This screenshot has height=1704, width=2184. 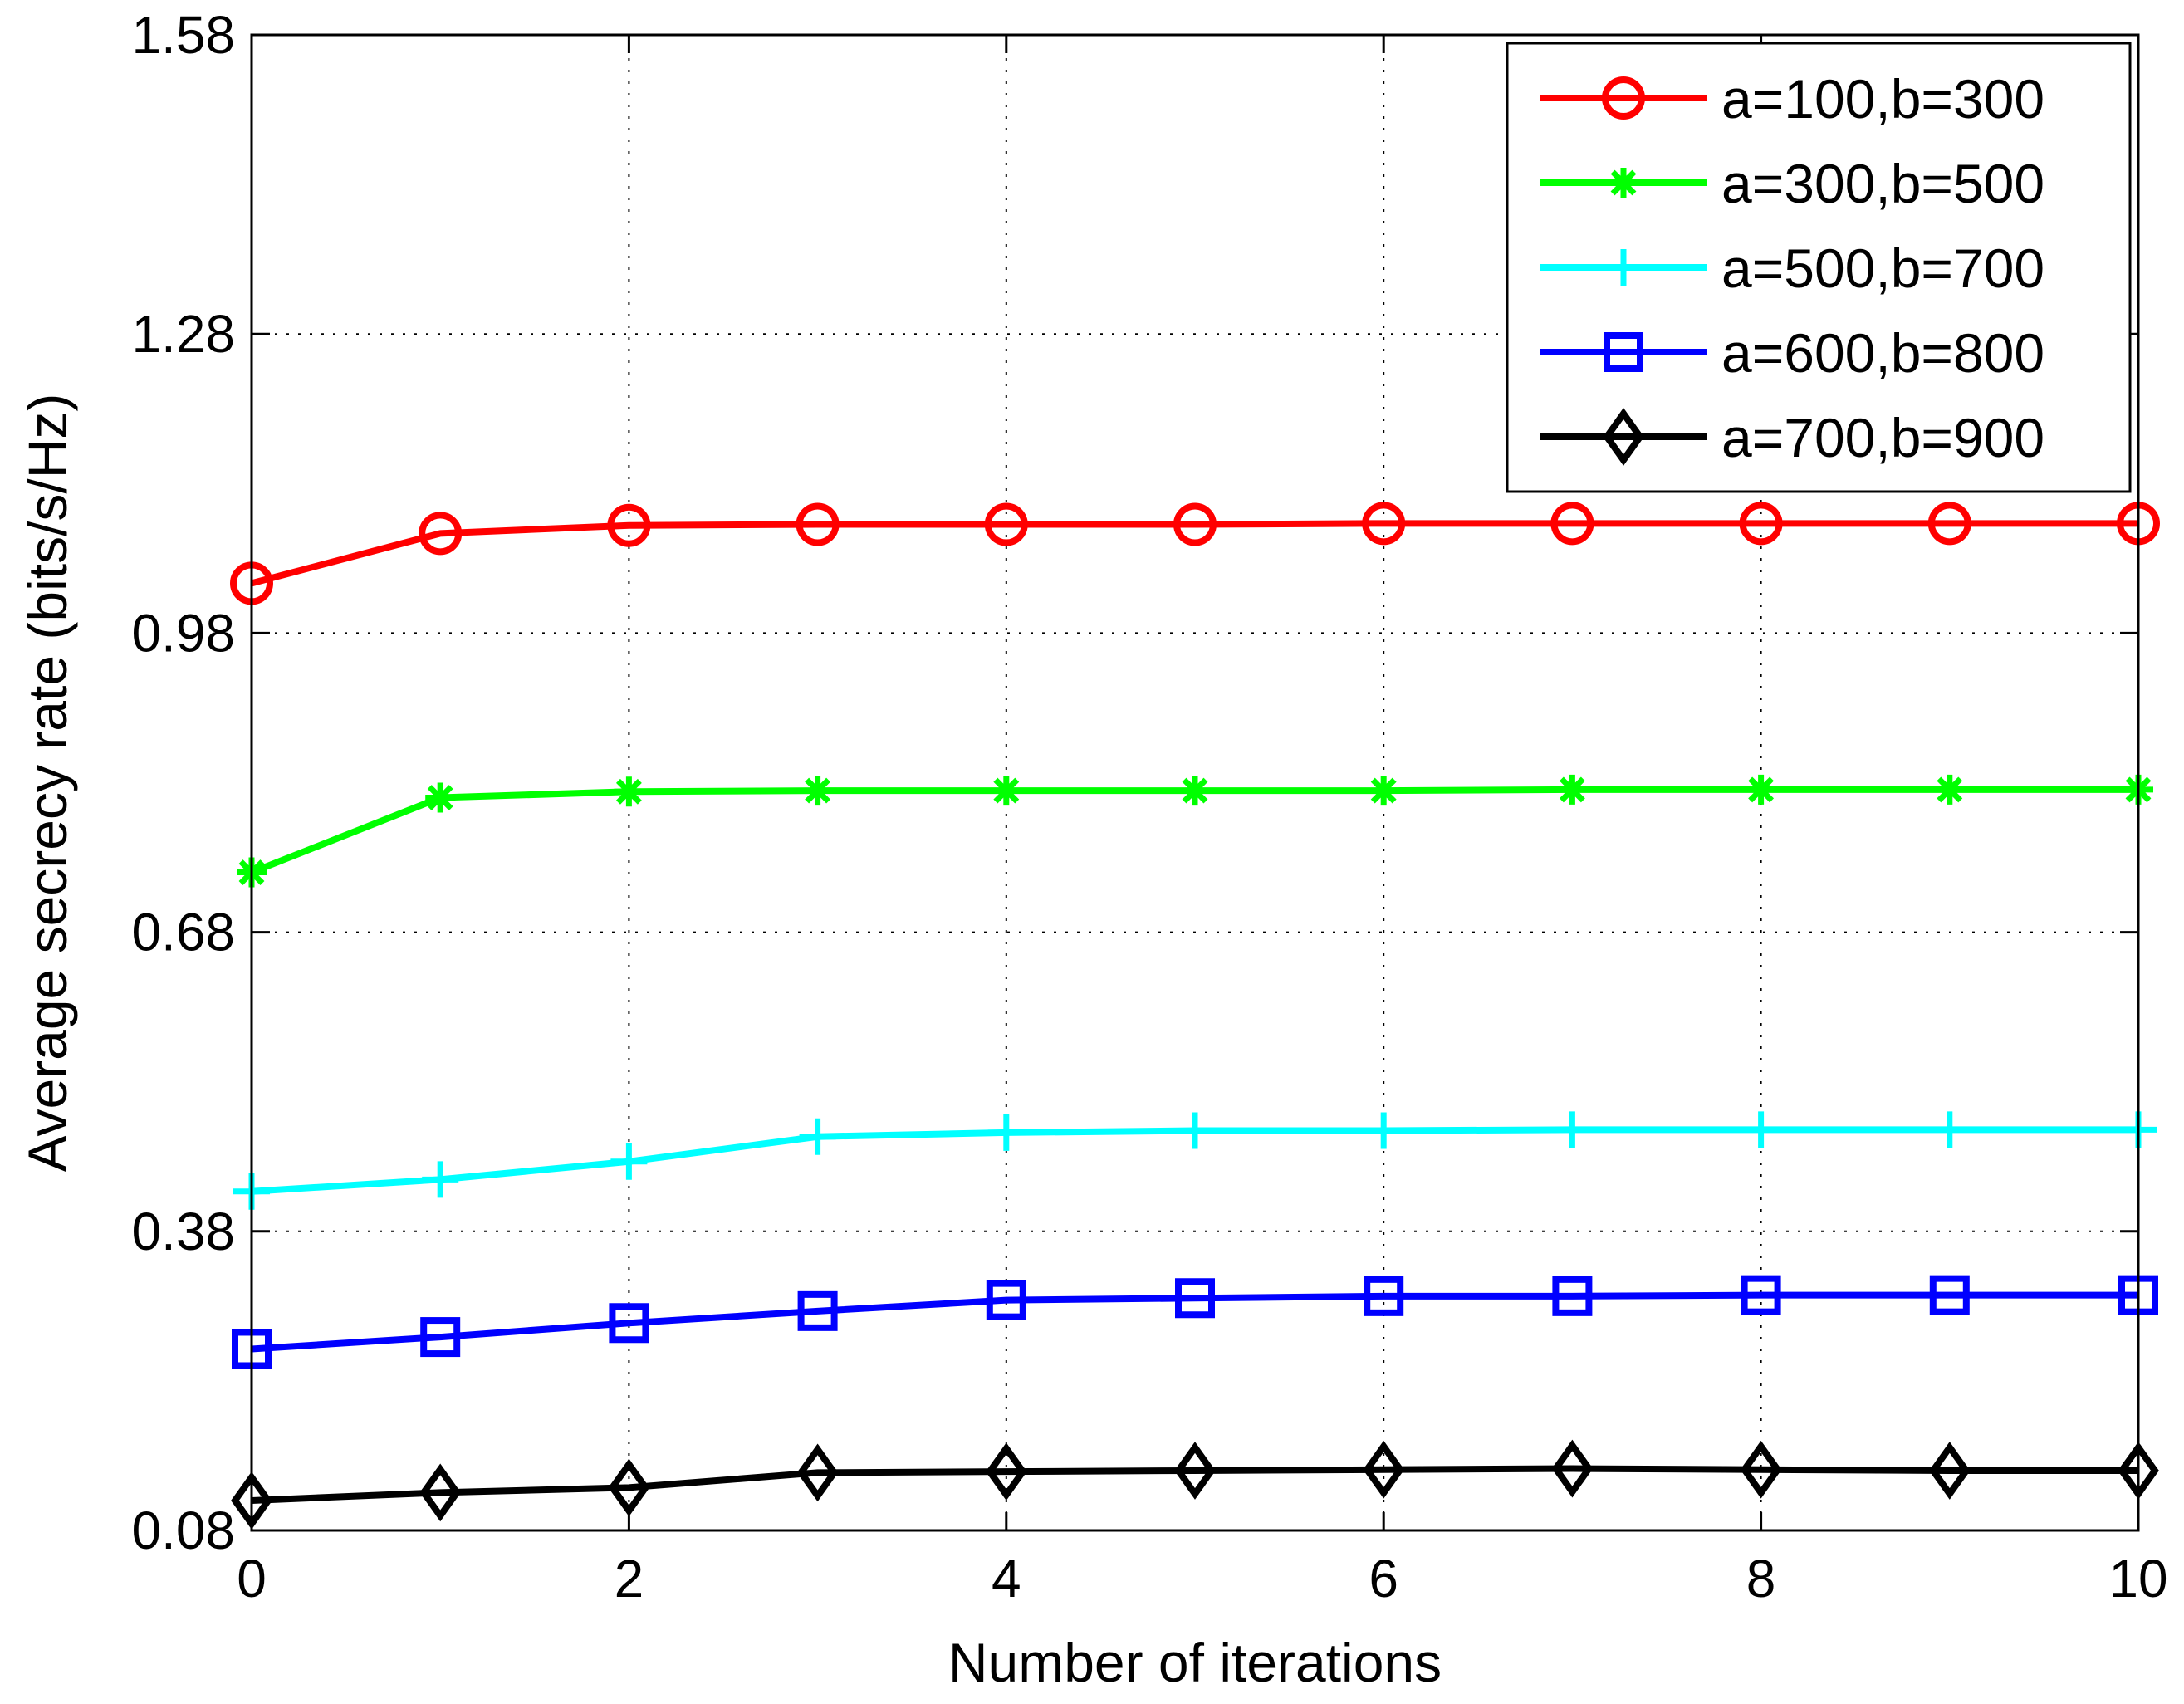 What do you see at coordinates (1383, 1579) in the screenshot?
I see `x-tick-label: 6` at bounding box center [1383, 1579].